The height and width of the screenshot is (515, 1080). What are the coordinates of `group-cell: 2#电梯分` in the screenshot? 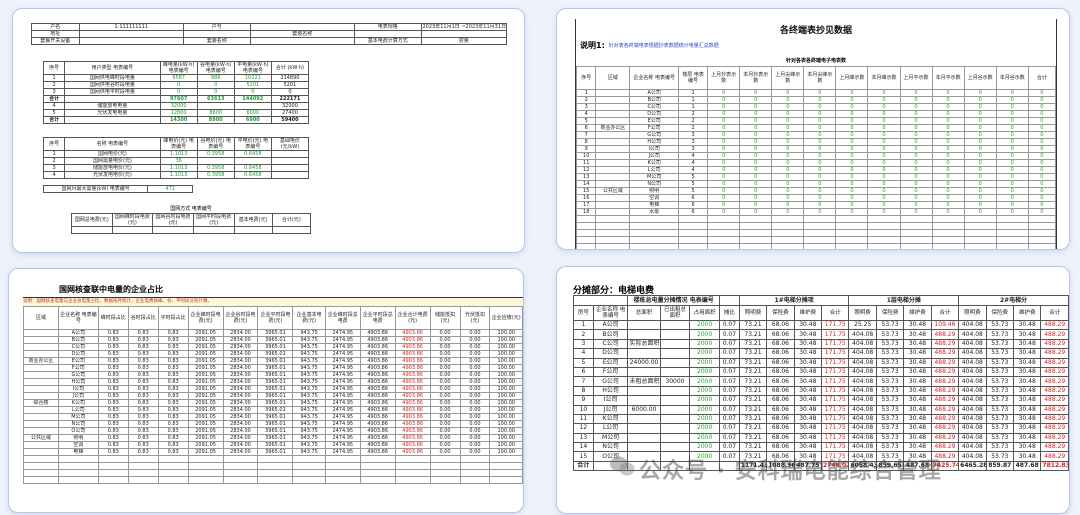 It's located at (1013, 300).